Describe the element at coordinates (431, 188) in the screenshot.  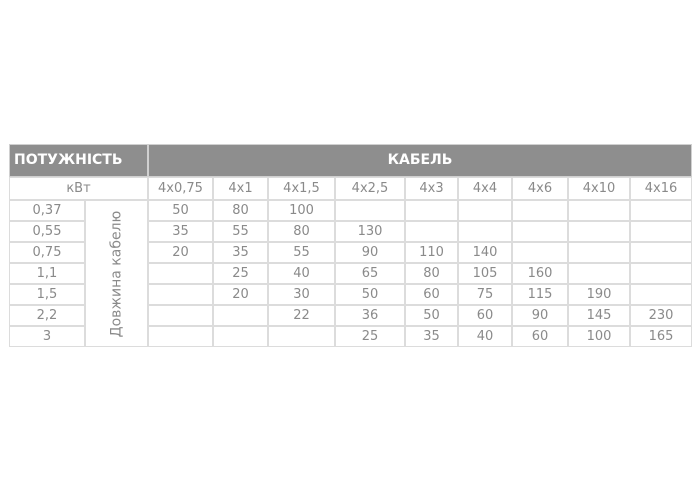
I see `column-header: 4x3` at that location.